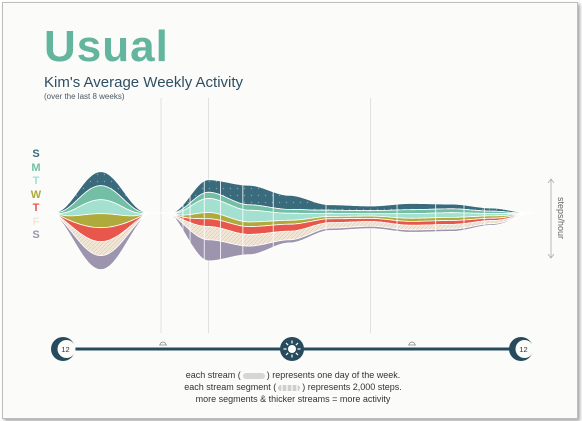 The image size is (582, 421). Describe the element at coordinates (106, 46) in the screenshot. I see `page-title: Usual` at that location.